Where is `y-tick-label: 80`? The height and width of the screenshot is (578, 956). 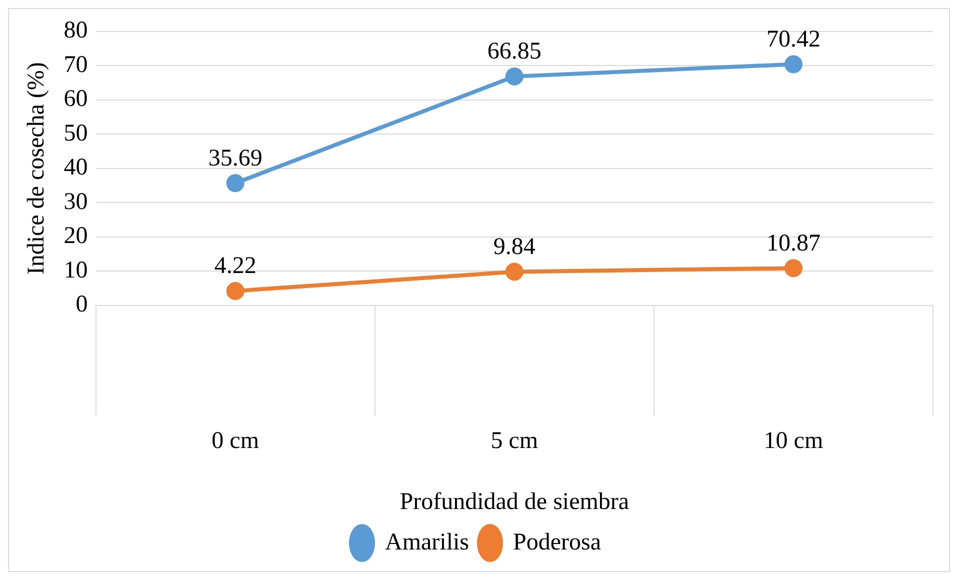 y-tick-label: 80 is located at coordinates (76, 31).